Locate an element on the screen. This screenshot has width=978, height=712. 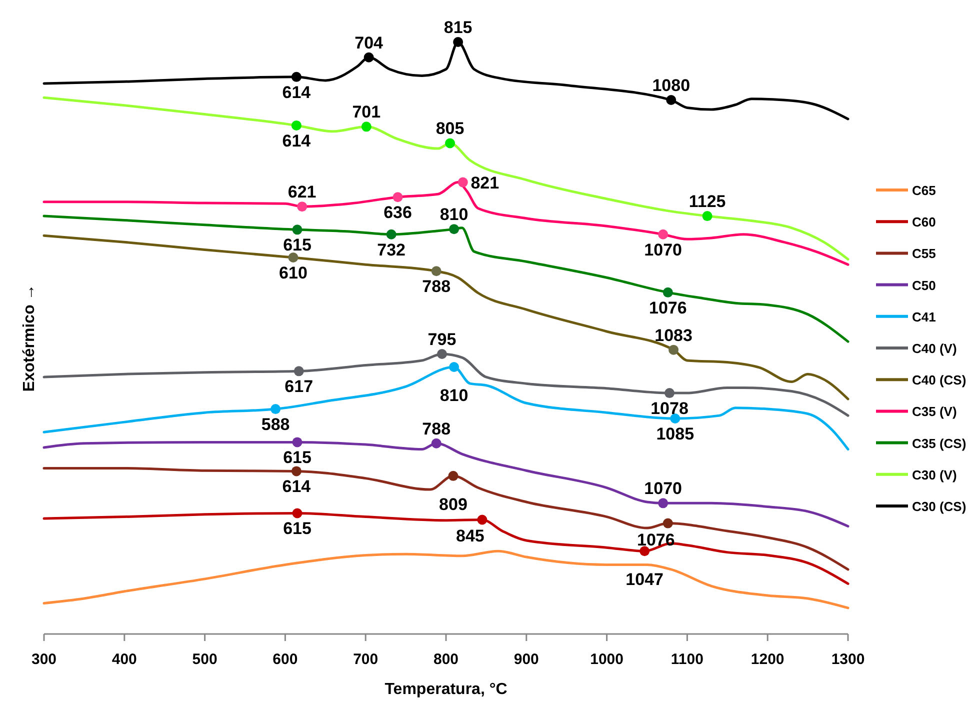
annotation: 815 is located at coordinates (458, 27).